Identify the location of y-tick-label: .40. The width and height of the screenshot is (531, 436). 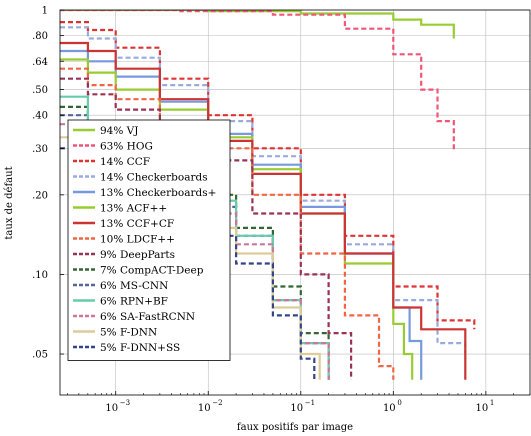
(40, 116).